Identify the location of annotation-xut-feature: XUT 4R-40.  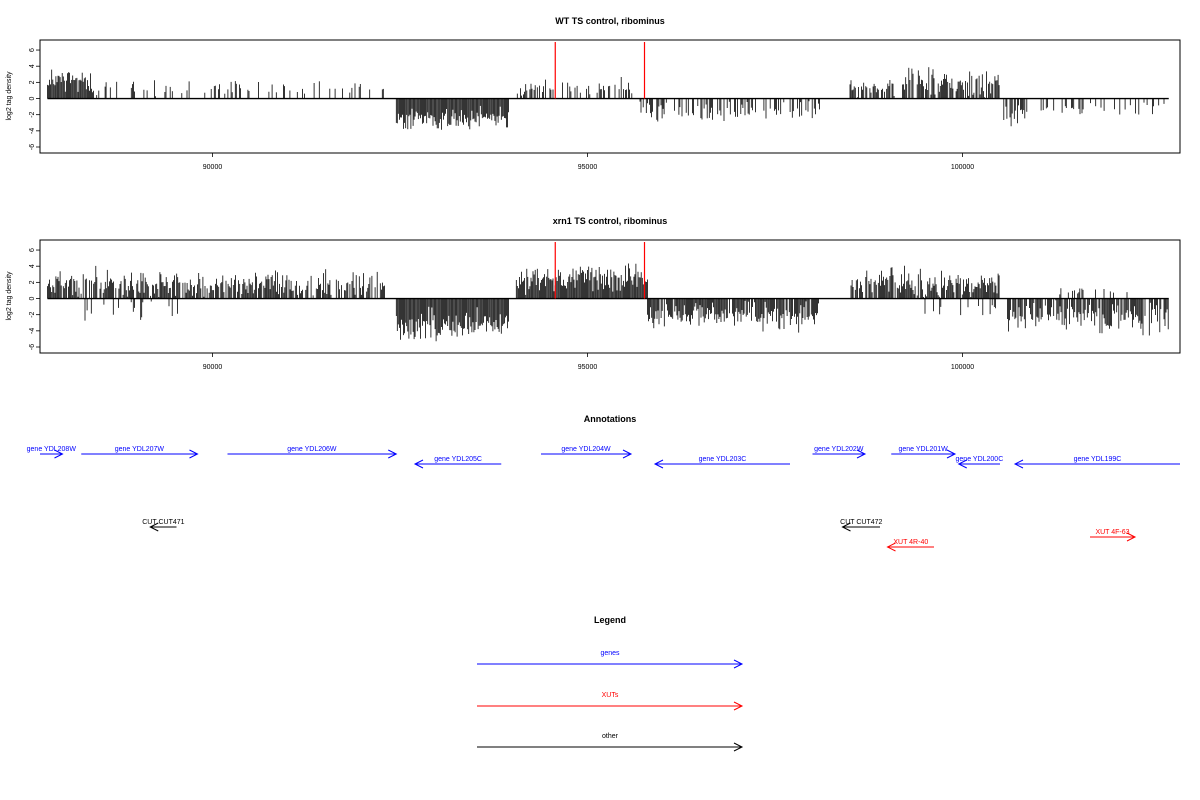
(910, 545).